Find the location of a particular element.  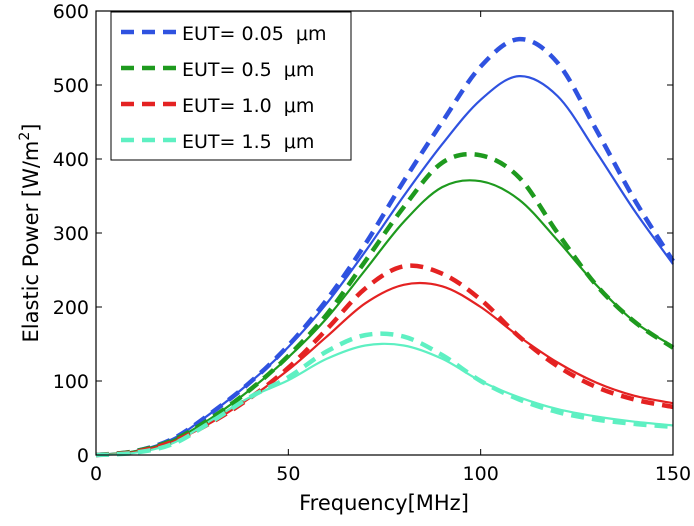

x-axis-label: Frequency[MHz] is located at coordinates (384, 503).